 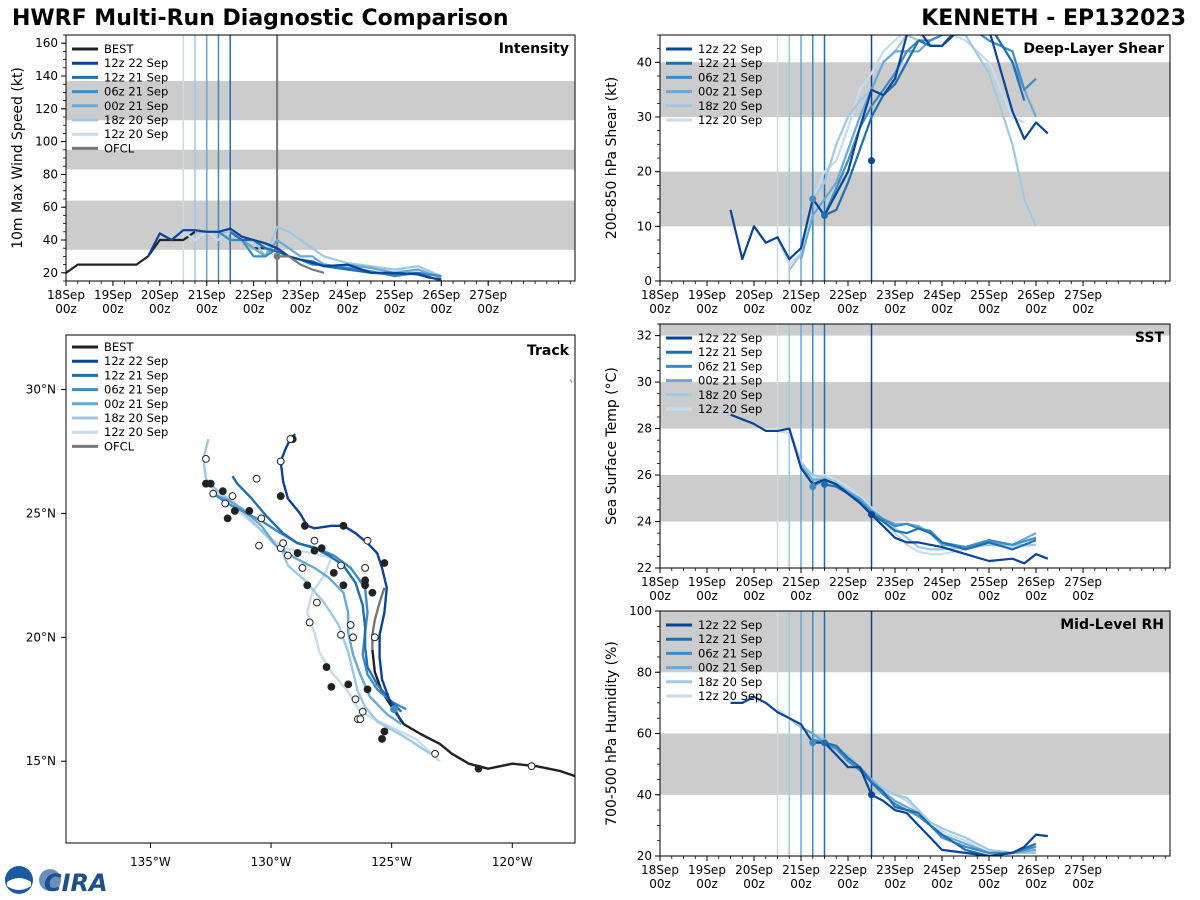 What do you see at coordinates (571, 381) in the screenshot?
I see `coastline` at bounding box center [571, 381].